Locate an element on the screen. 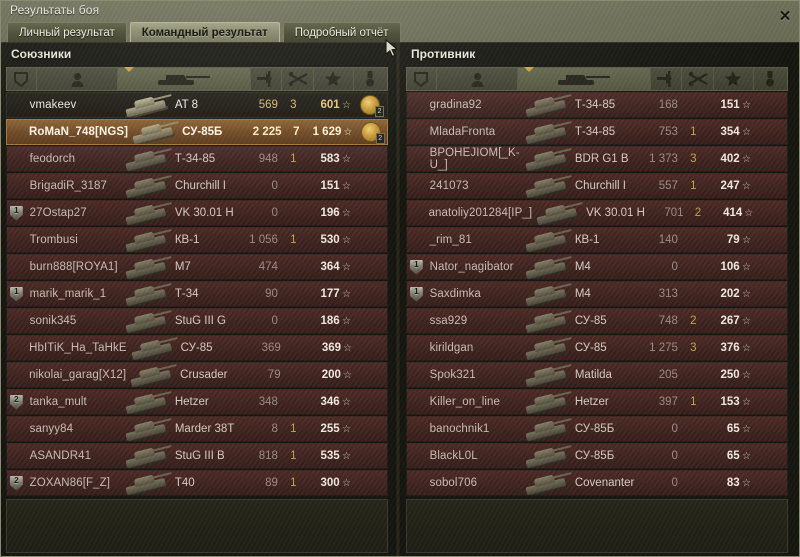 The height and width of the screenshot is (557, 800). player-name: sobol706 is located at coordinates (453, 483).